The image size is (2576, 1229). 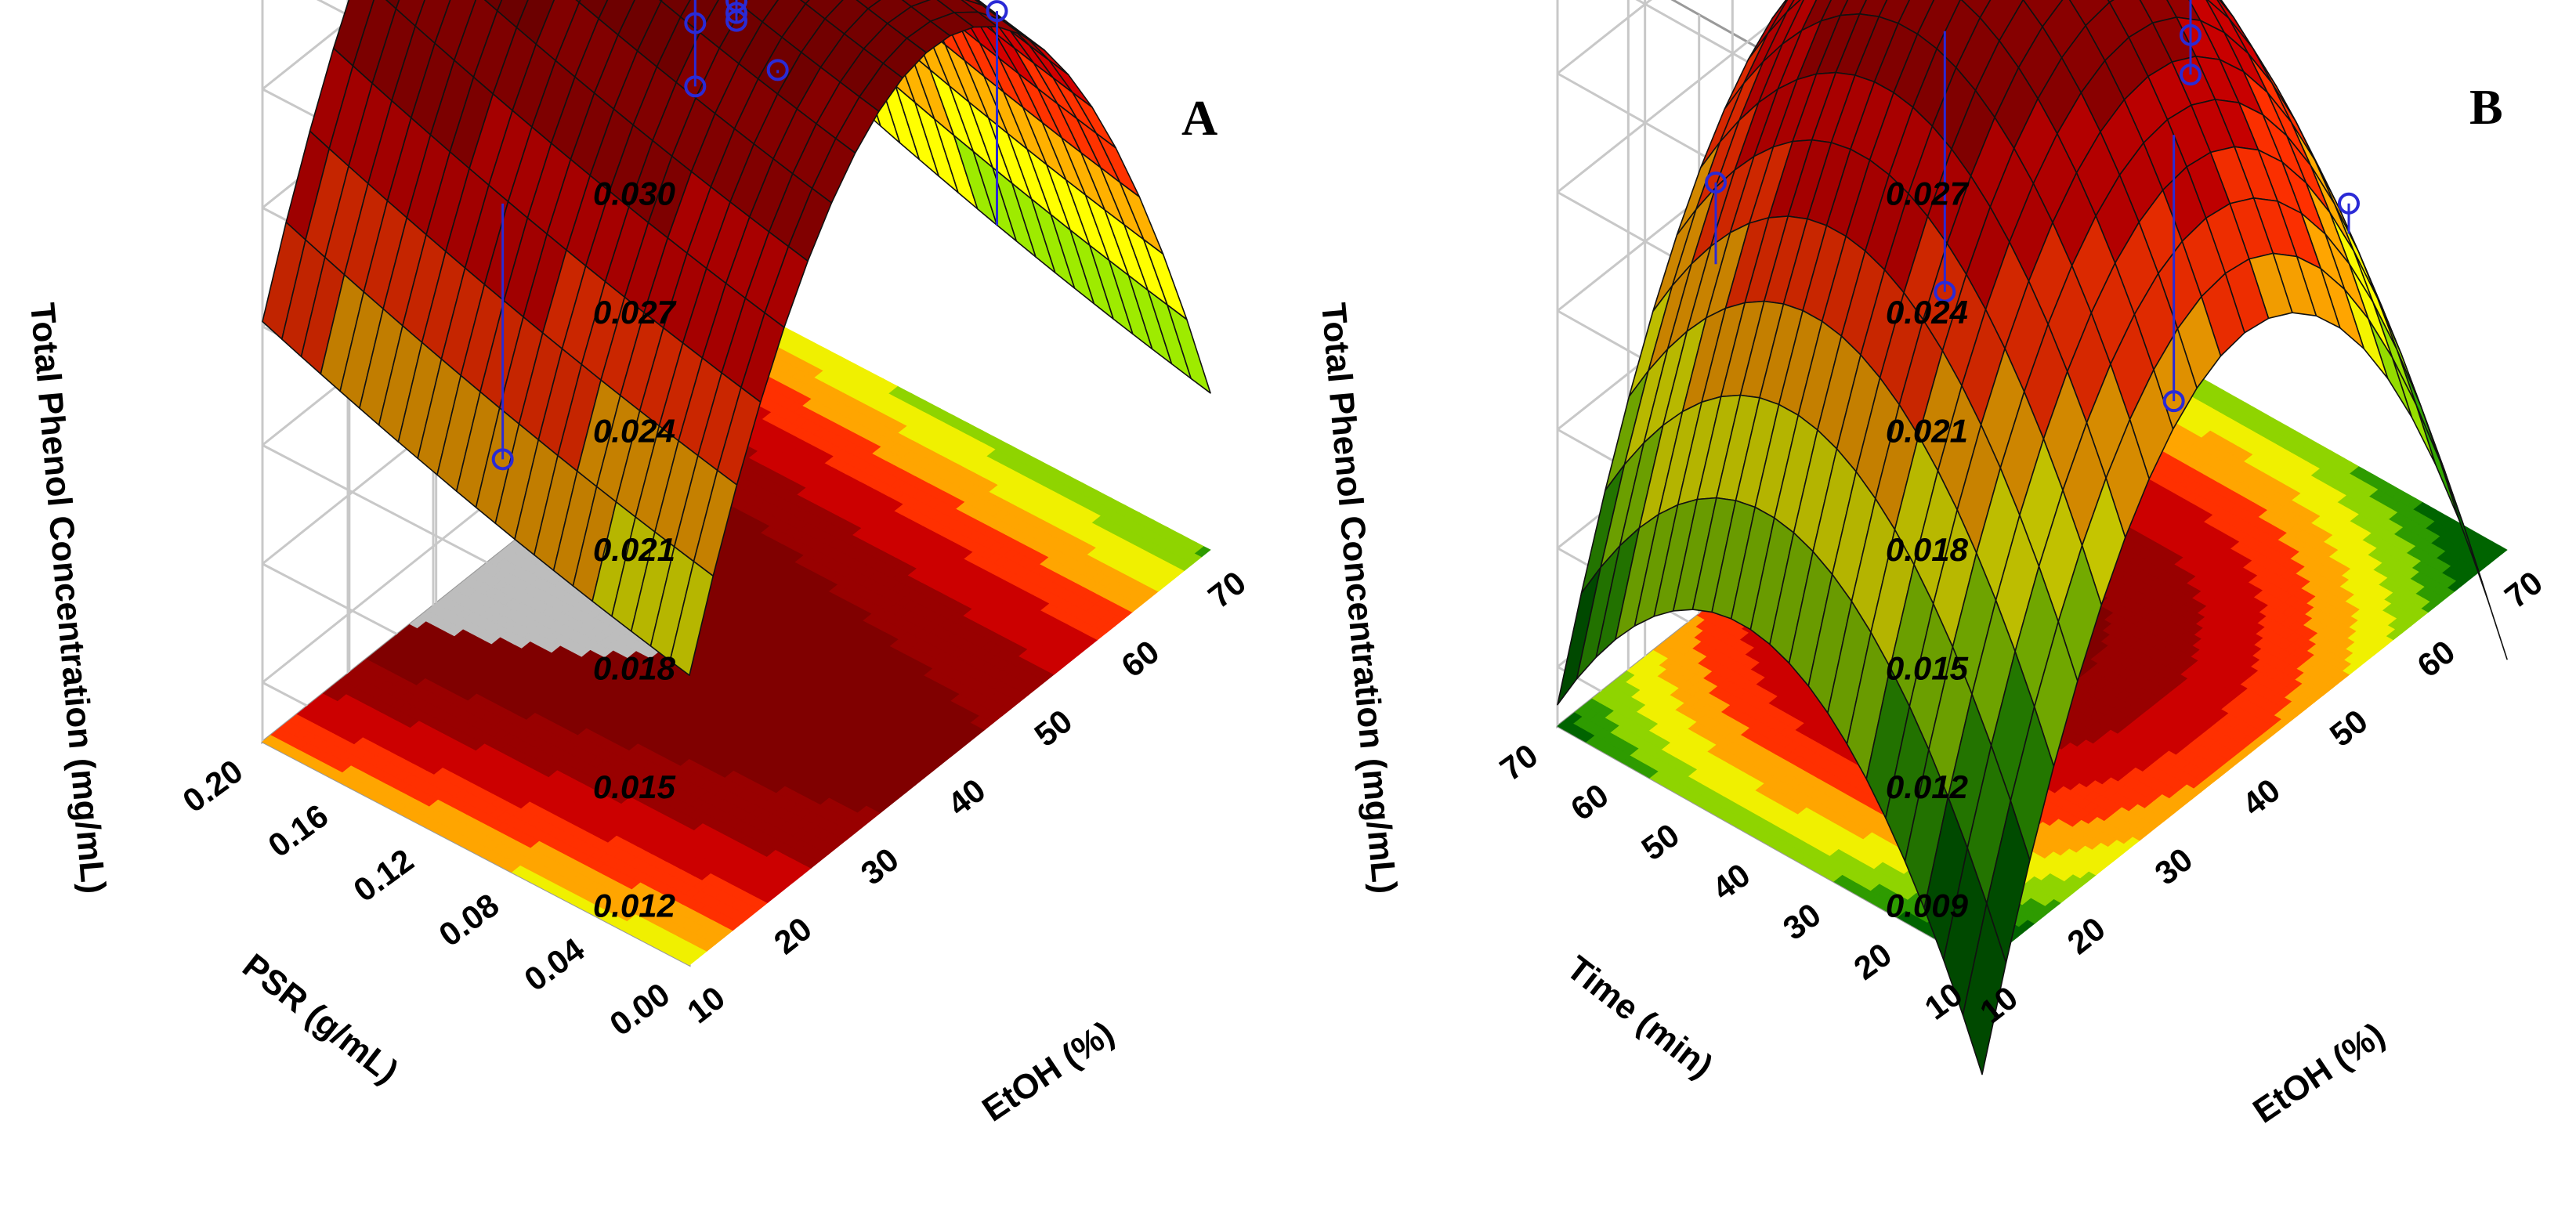 What do you see at coordinates (1140, 659) in the screenshot?
I see `x-tick-label: 60` at bounding box center [1140, 659].